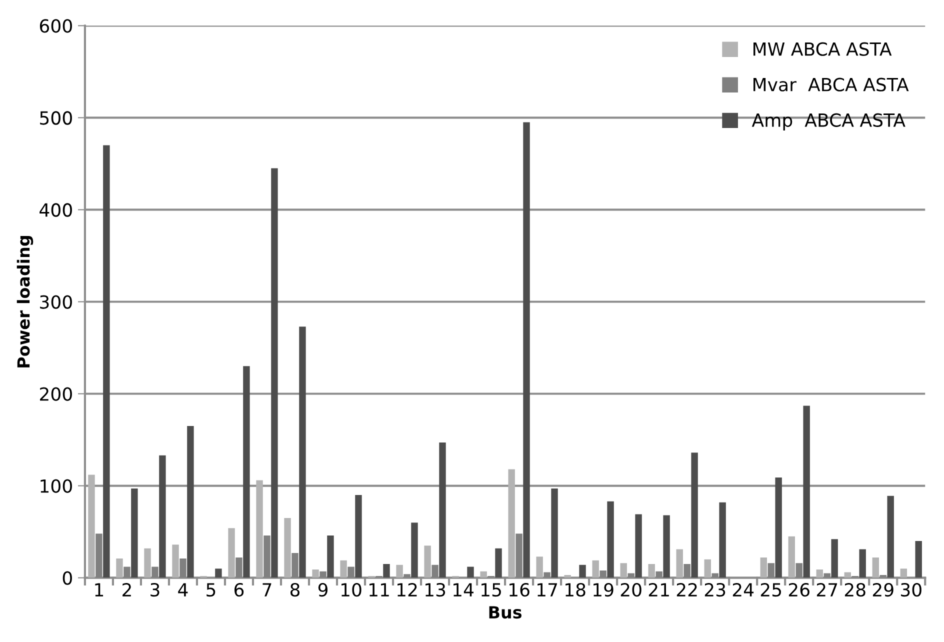  Describe the element at coordinates (911, 589) in the screenshot. I see `x-tick-label: 30` at that location.